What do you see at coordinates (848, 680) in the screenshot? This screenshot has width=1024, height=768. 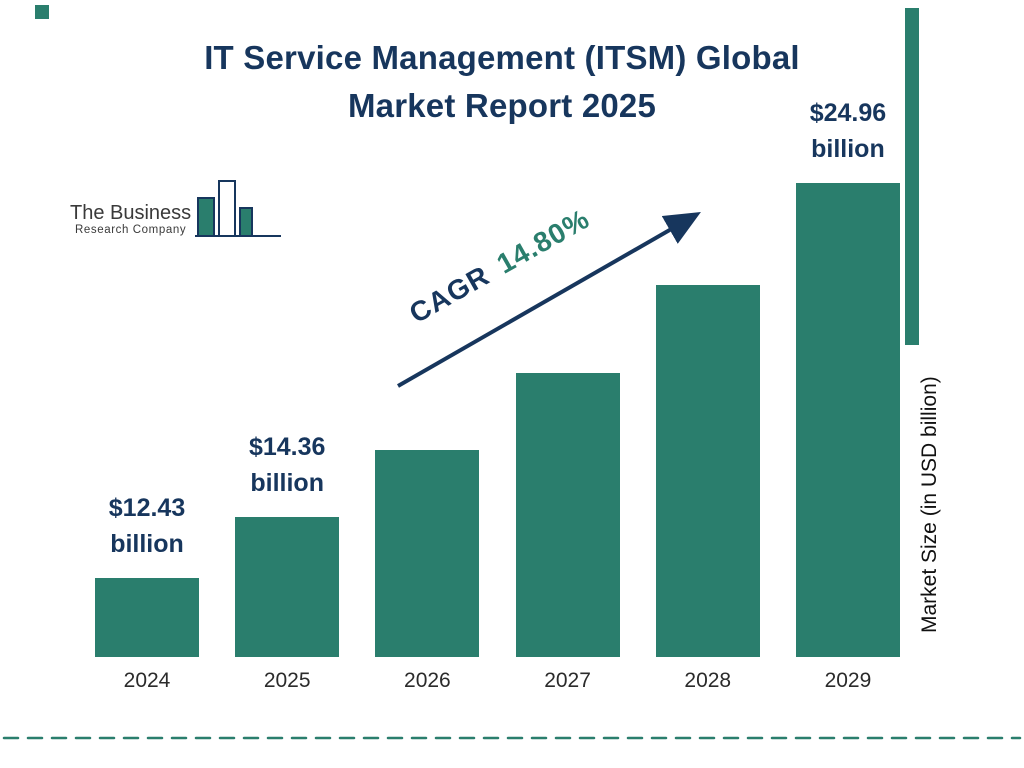 I see `year-label-2029: 2029` at bounding box center [848, 680].